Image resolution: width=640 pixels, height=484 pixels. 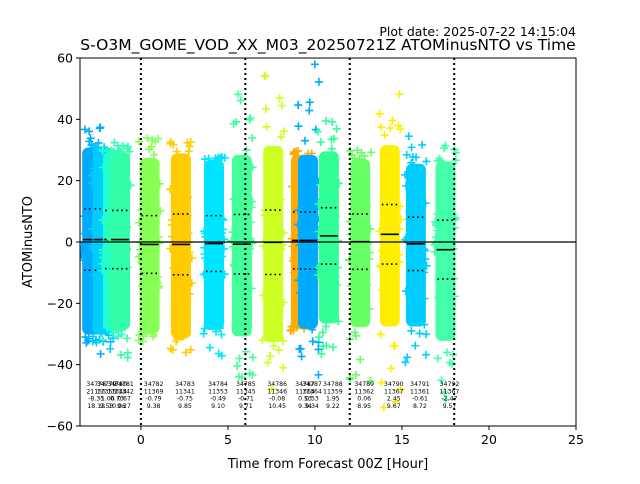 What do you see at coordinates (315, 439) in the screenshot?
I see `x-tick-label: 10` at bounding box center [315, 439].